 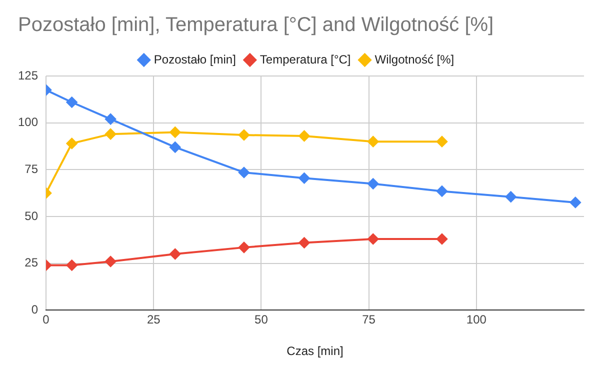 I want to click on x-tick-label: 75, so click(x=369, y=319).